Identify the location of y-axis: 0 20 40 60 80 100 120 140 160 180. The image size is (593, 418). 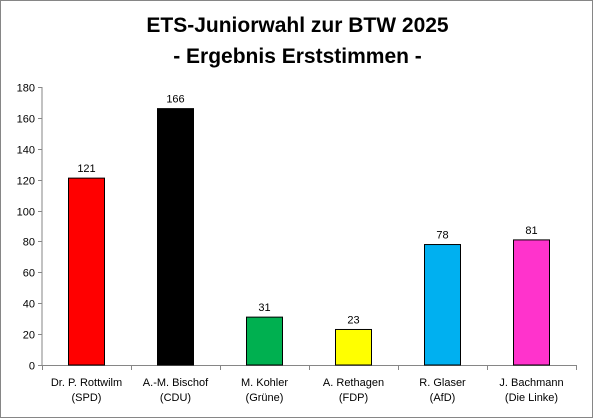
(30, 228).